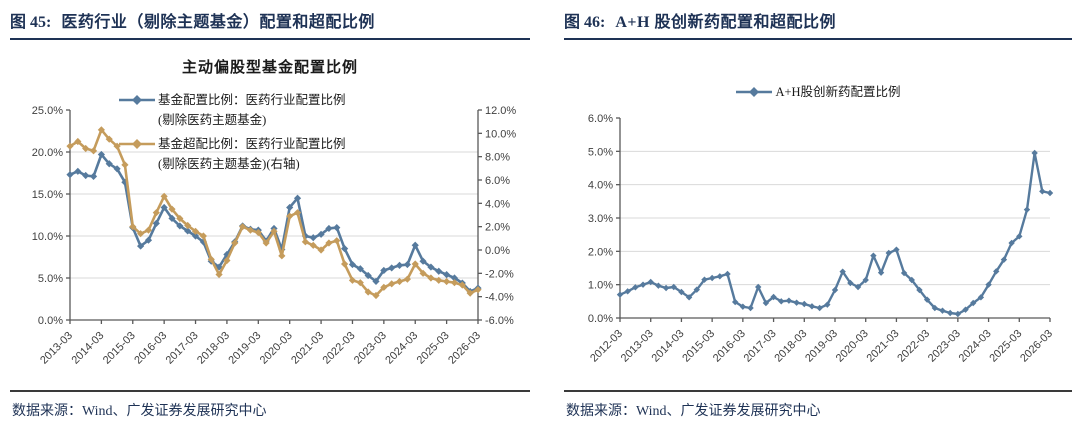  What do you see at coordinates (269, 68) in the screenshot?
I see `chart-inner-title: 主动偏股型基金配置比例` at bounding box center [269, 68].